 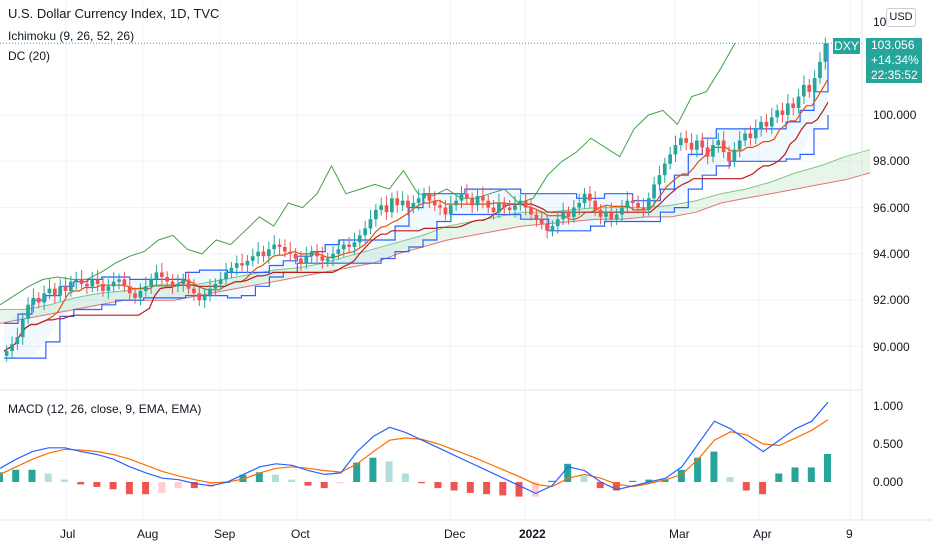 I want to click on macd-legend: MACD (12, 26, close, 9, EMA, EMA), so click(x=105, y=409).